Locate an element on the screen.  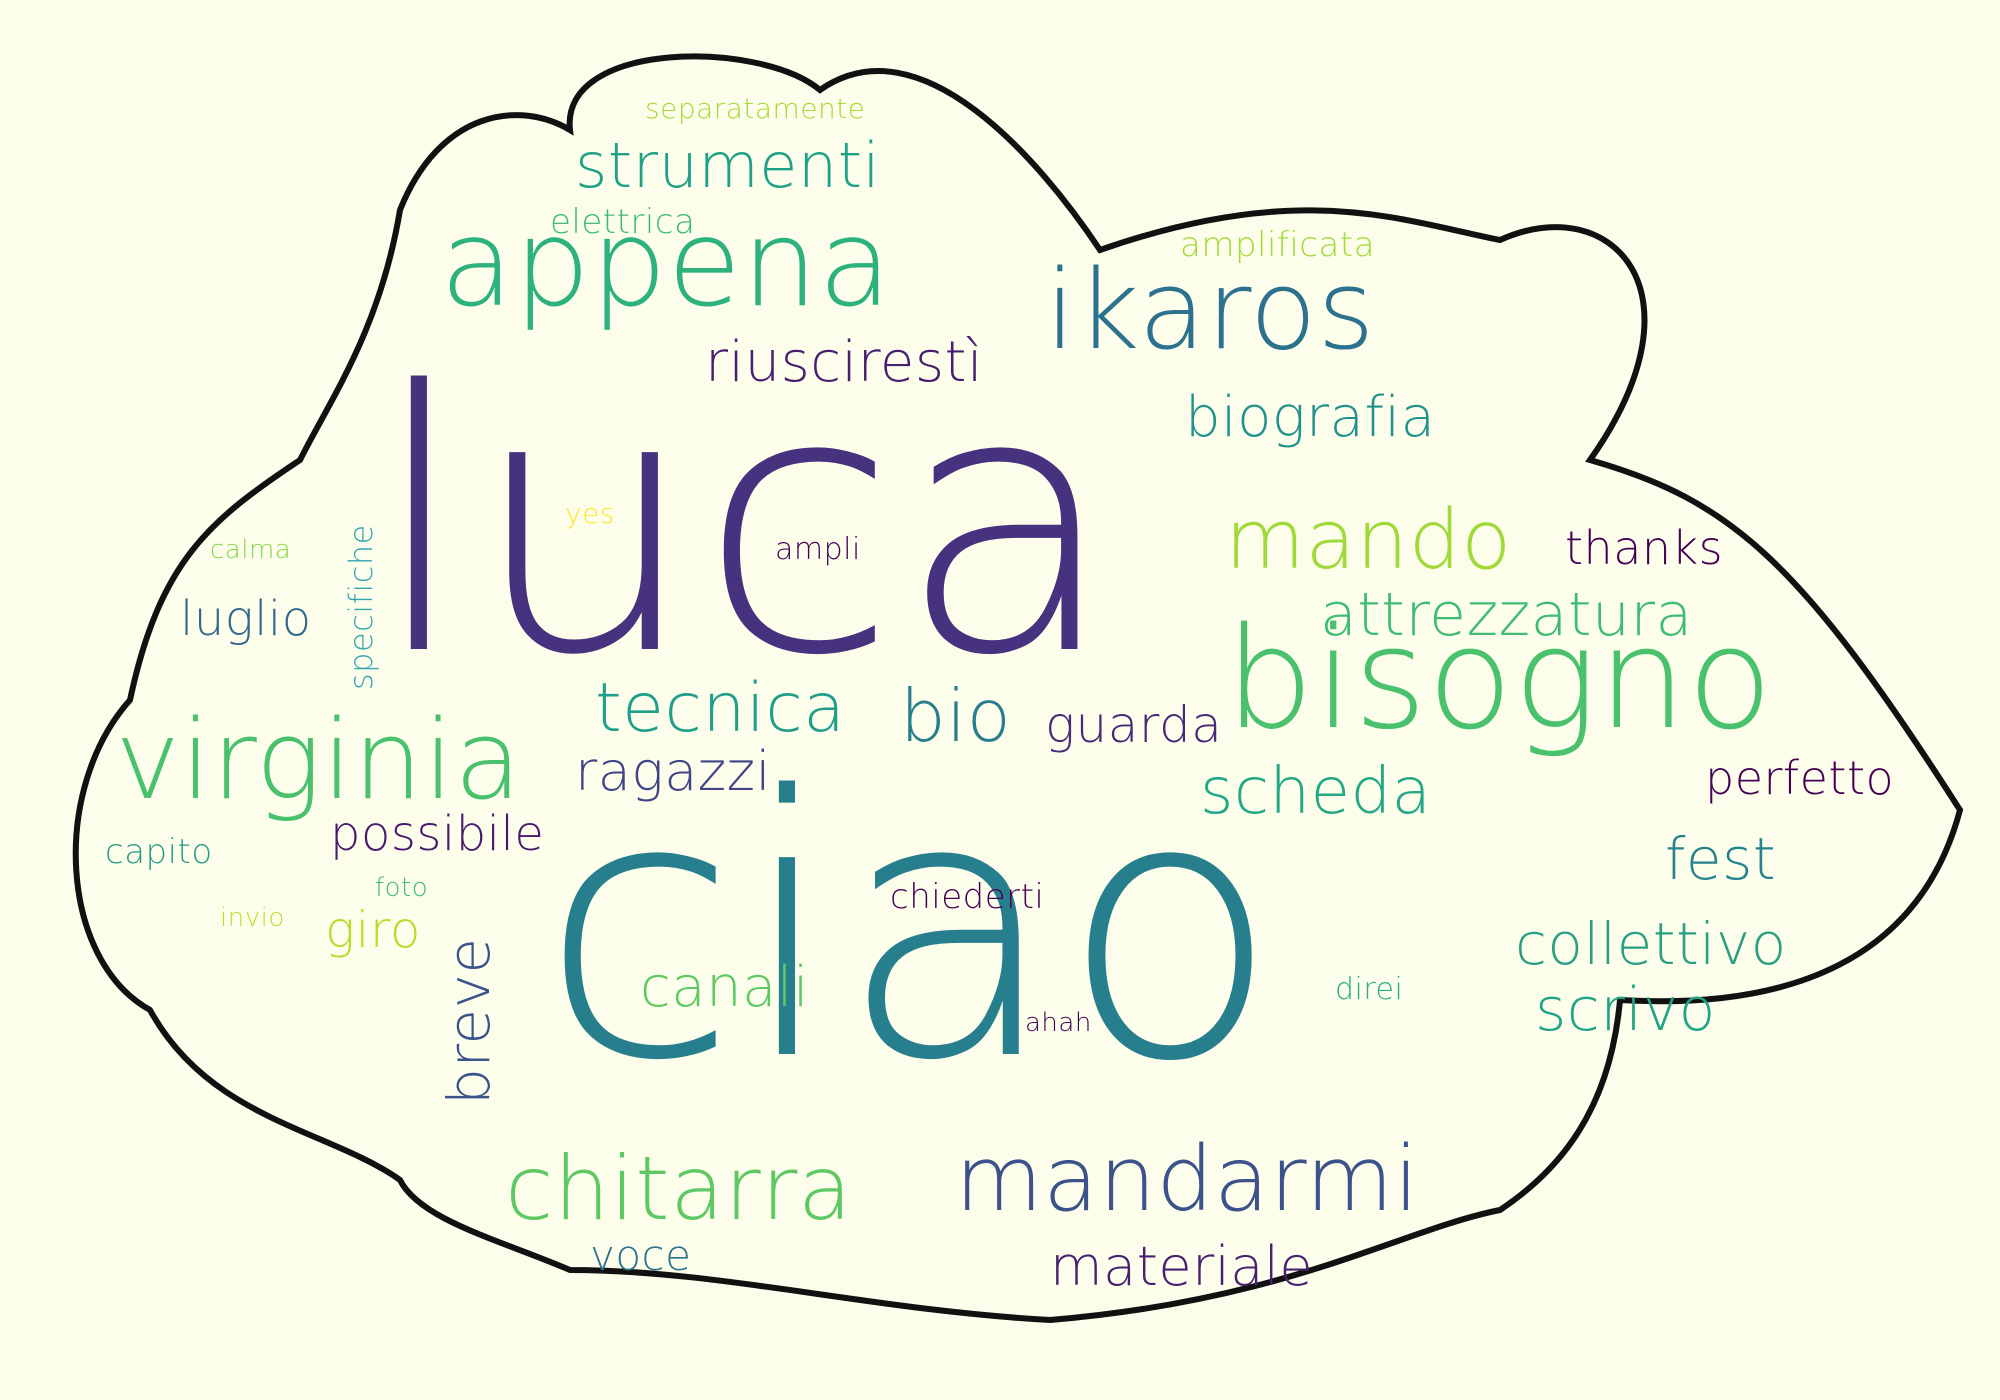
word-scrivo: scrivo is located at coordinates (1625, 1010).